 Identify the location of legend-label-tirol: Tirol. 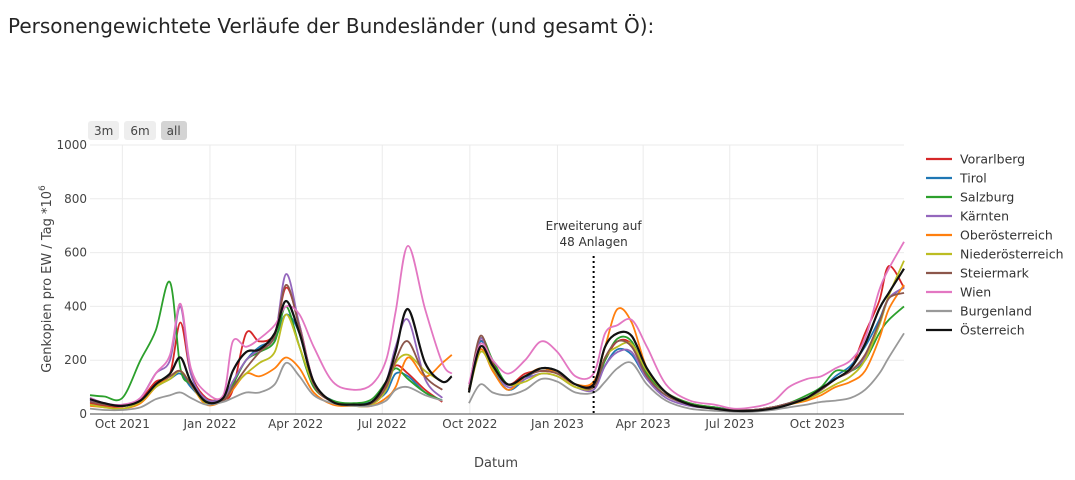
(973, 178).